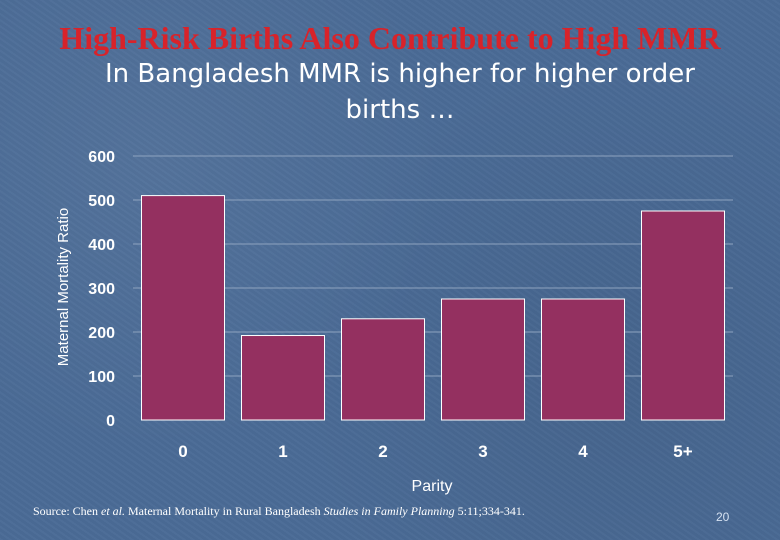  I want to click on x-tick-labels: 0 1 2 3 4 5+, so click(435, 451).